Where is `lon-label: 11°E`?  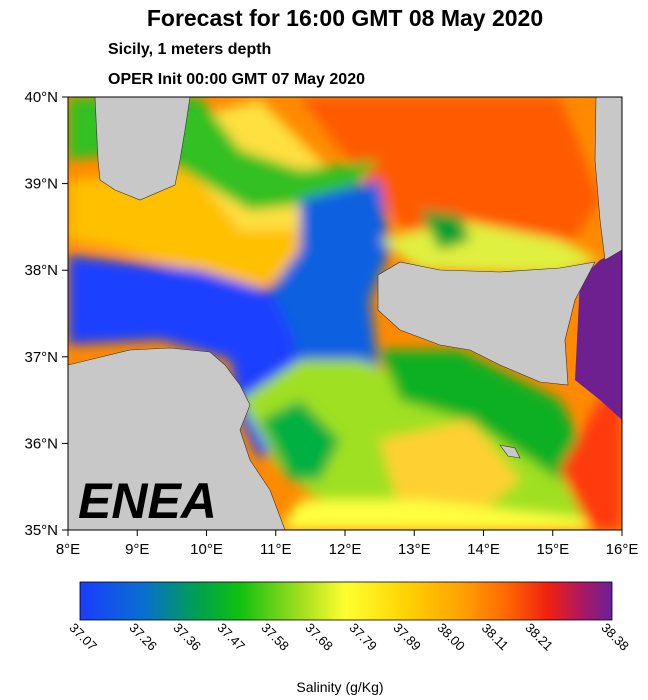 lon-label: 11°E is located at coordinates (276, 549).